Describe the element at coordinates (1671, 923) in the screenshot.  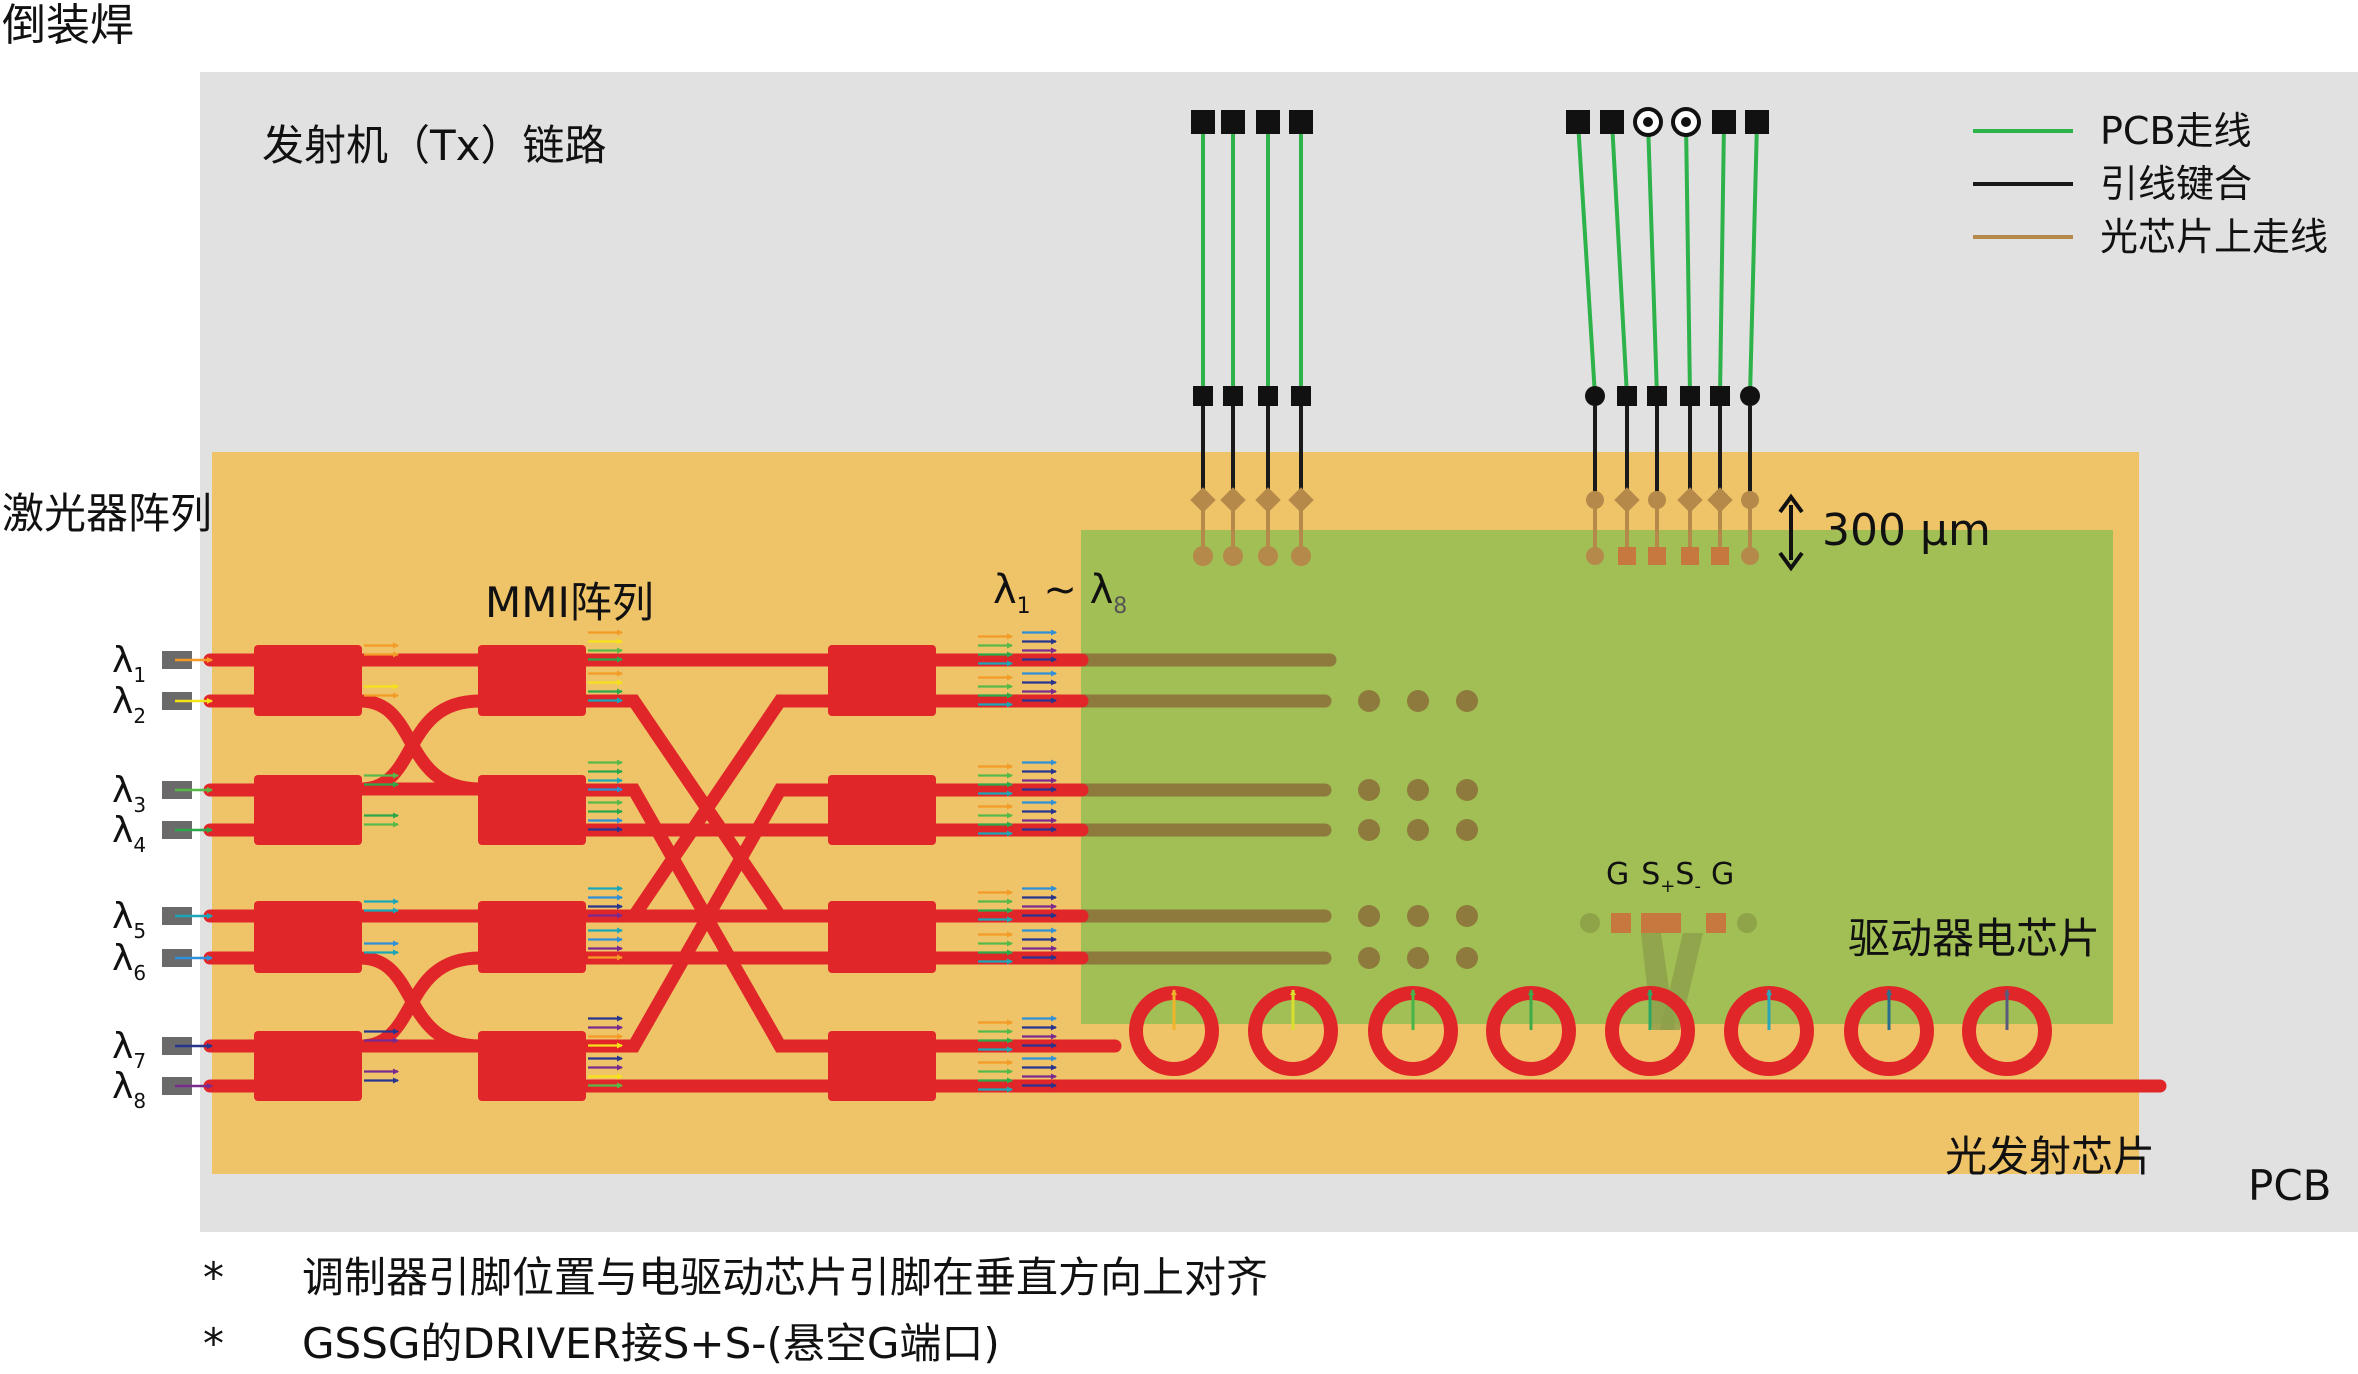
I see `gssg-pad-s3` at that location.